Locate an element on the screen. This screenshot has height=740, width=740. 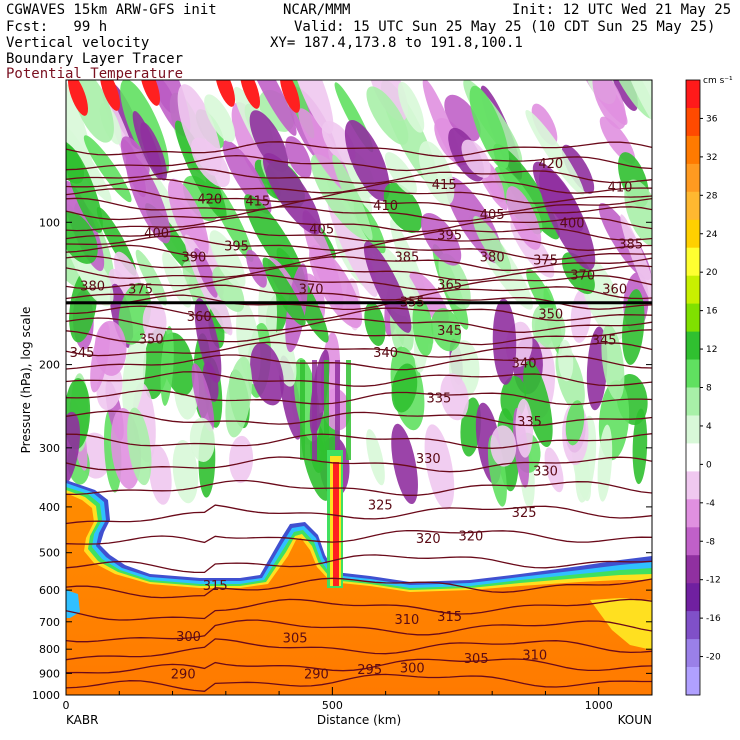
y-tick-label: 900 is located at coordinates (49, 673).